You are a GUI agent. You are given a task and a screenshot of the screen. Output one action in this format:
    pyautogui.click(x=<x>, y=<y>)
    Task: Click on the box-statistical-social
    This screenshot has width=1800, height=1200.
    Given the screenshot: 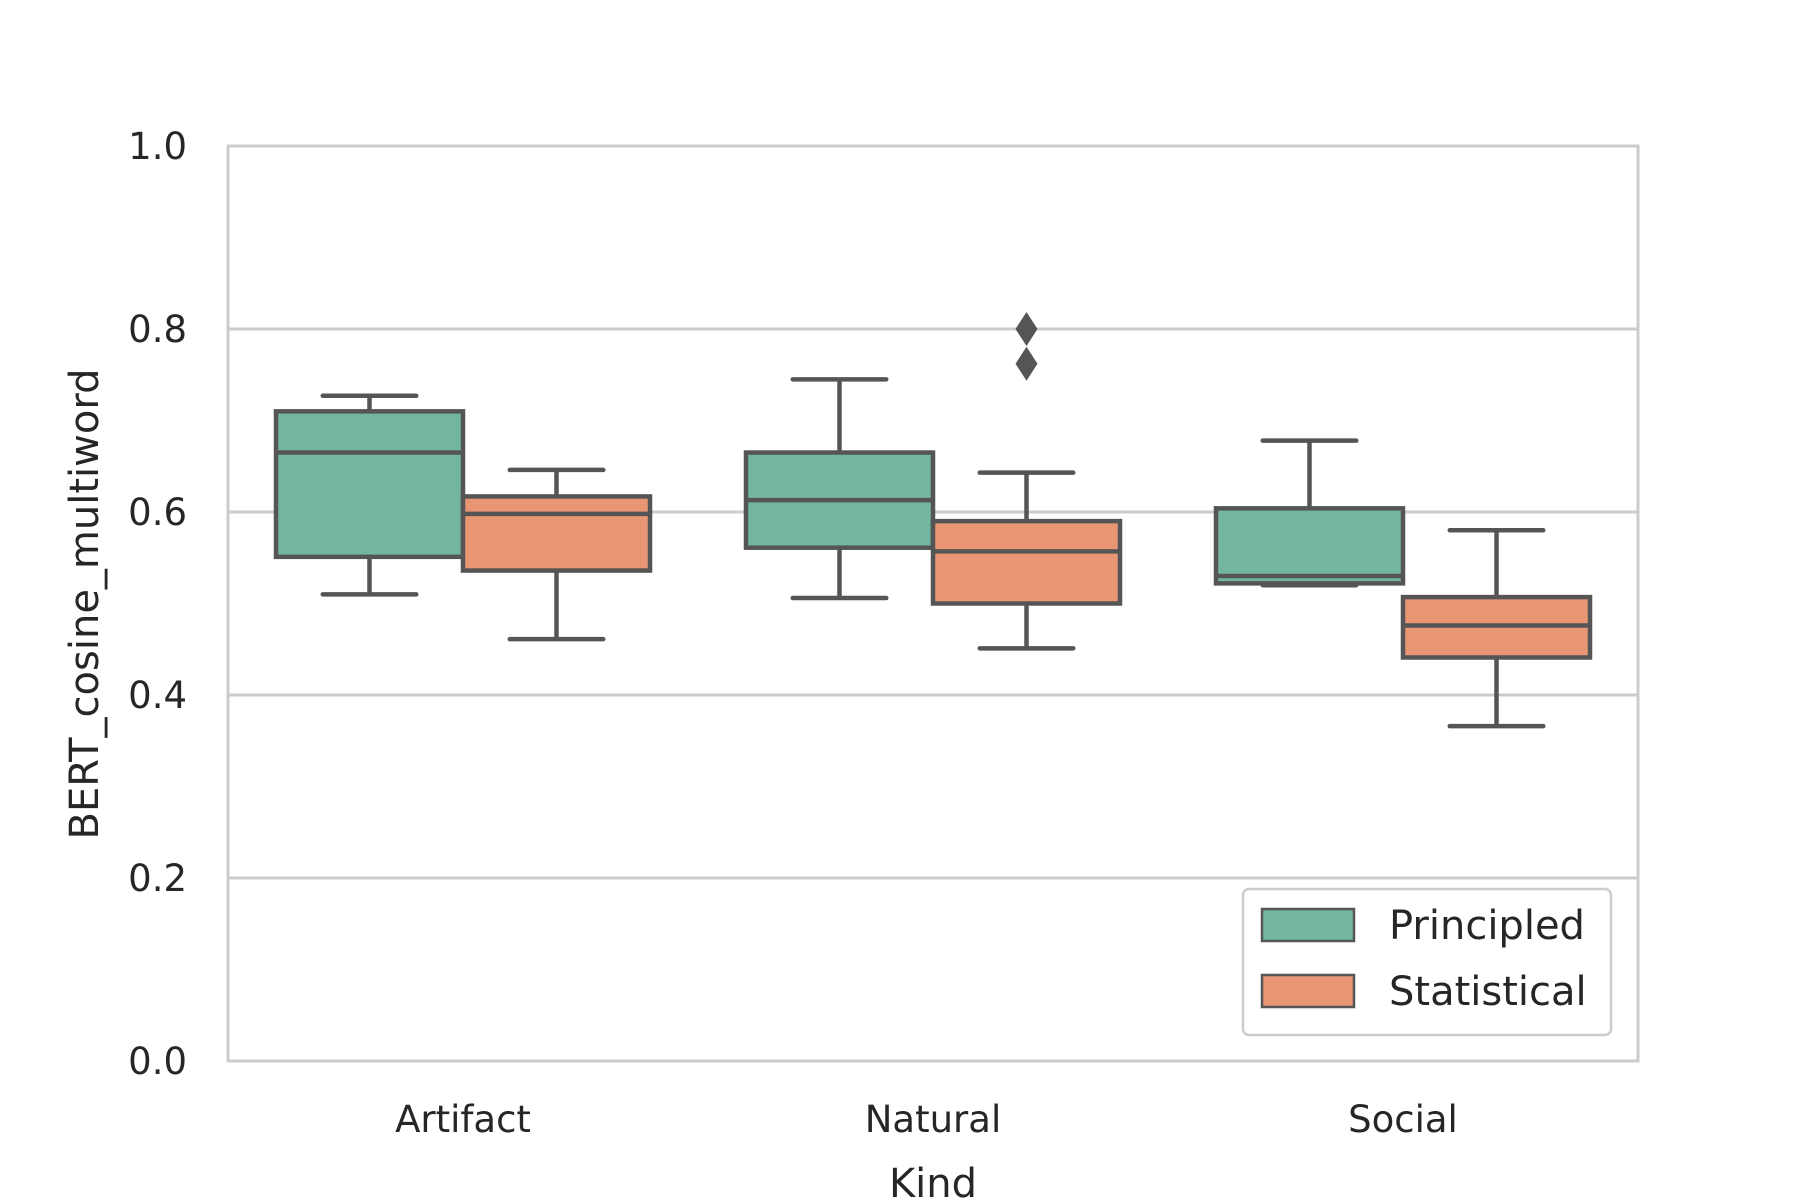 What is the action you would take?
    pyautogui.click(x=1496, y=628)
    